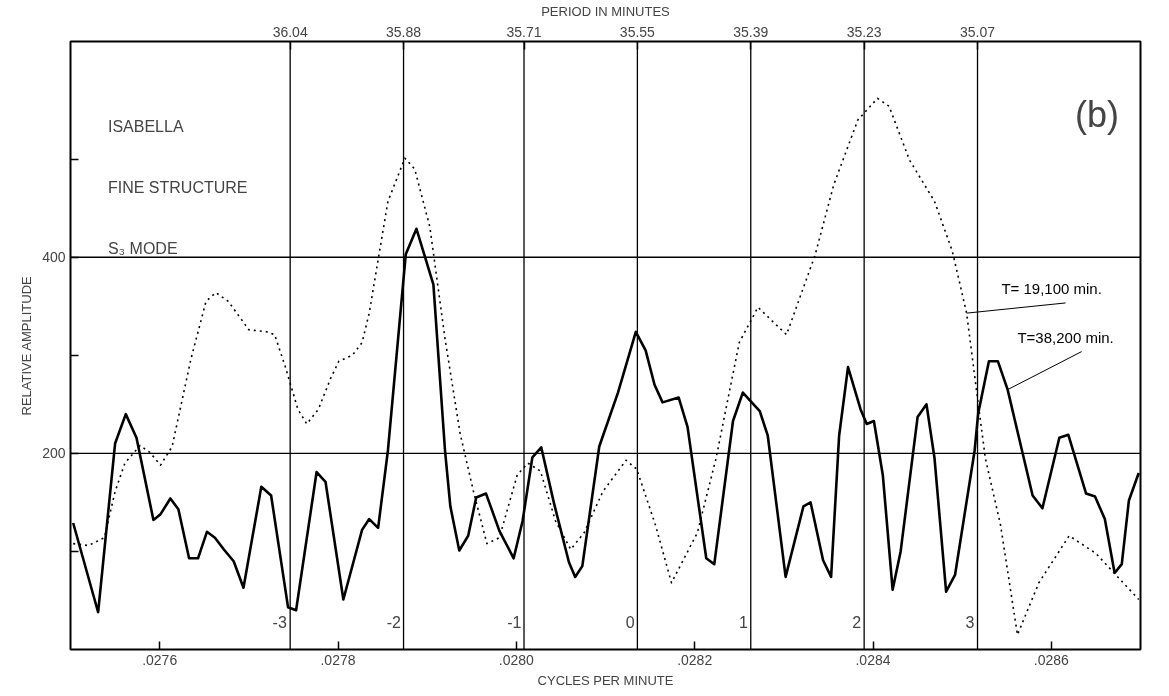  What do you see at coordinates (54, 453) in the screenshot?
I see `y-tick-label: 200` at bounding box center [54, 453].